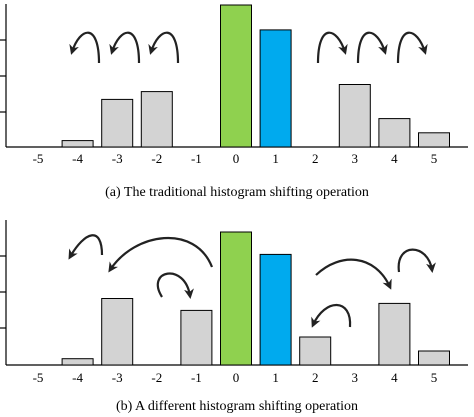  Describe the element at coordinates (196, 337) in the screenshot. I see `bar--1` at that location.